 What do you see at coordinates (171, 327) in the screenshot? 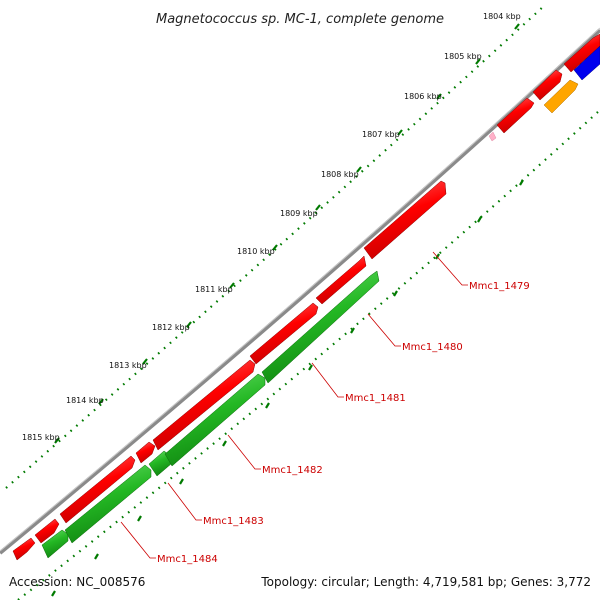
I see `scale-label: 1812 kbp` at bounding box center [171, 327].